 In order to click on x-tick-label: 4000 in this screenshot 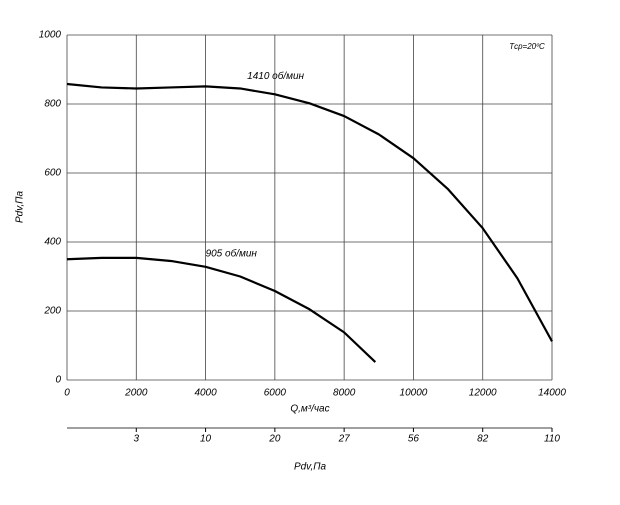, I will do `click(205, 393)`.